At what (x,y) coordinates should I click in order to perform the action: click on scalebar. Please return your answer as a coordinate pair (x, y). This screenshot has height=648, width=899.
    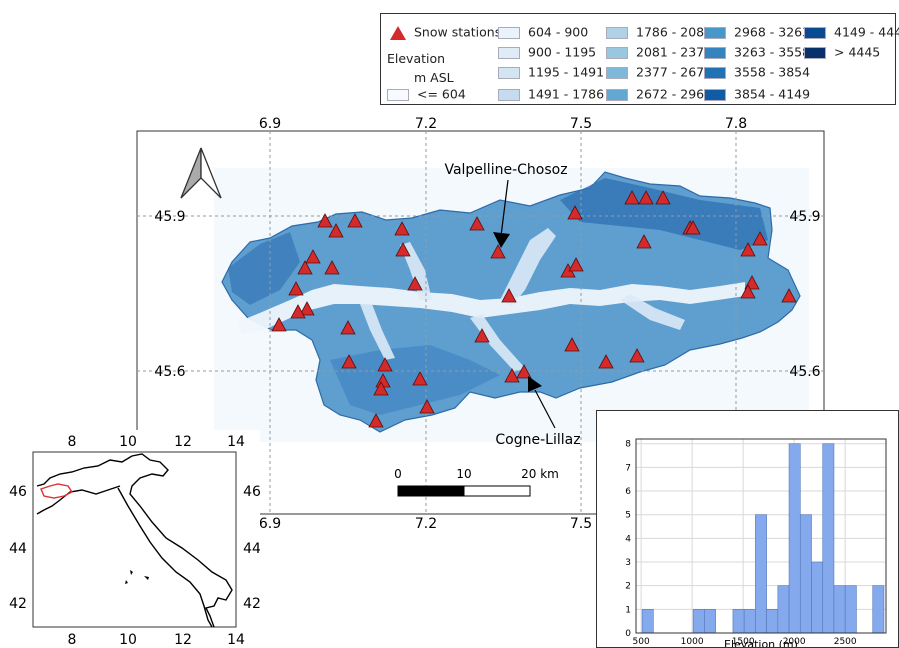
    Looking at the image, I should click on (464, 491).